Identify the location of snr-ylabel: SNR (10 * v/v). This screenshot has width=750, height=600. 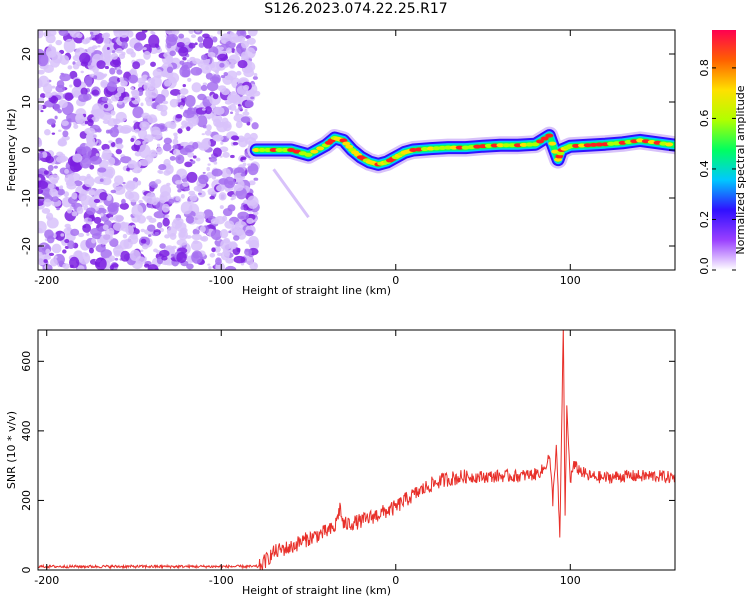
(11, 450).